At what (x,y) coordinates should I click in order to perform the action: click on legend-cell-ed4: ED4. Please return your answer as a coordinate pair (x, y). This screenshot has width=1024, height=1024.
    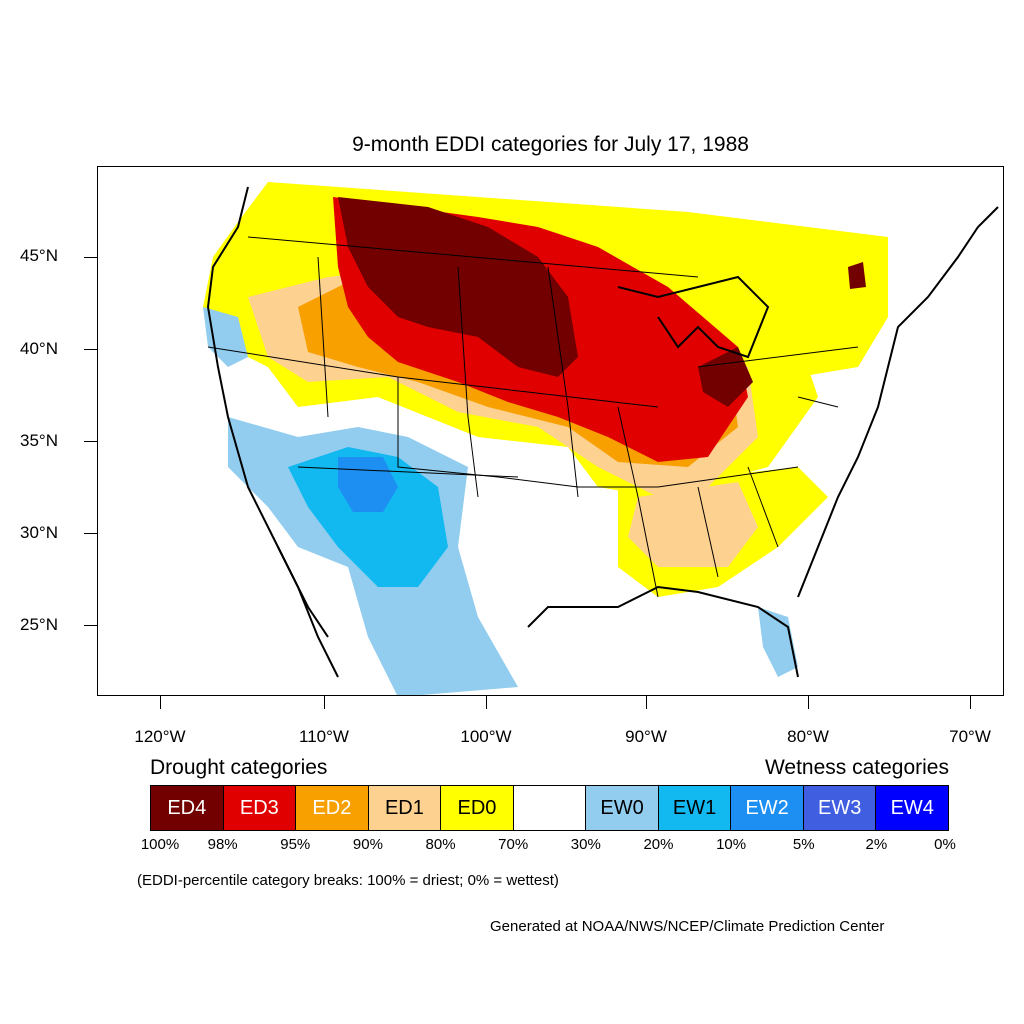
    Looking at the image, I should click on (187, 808).